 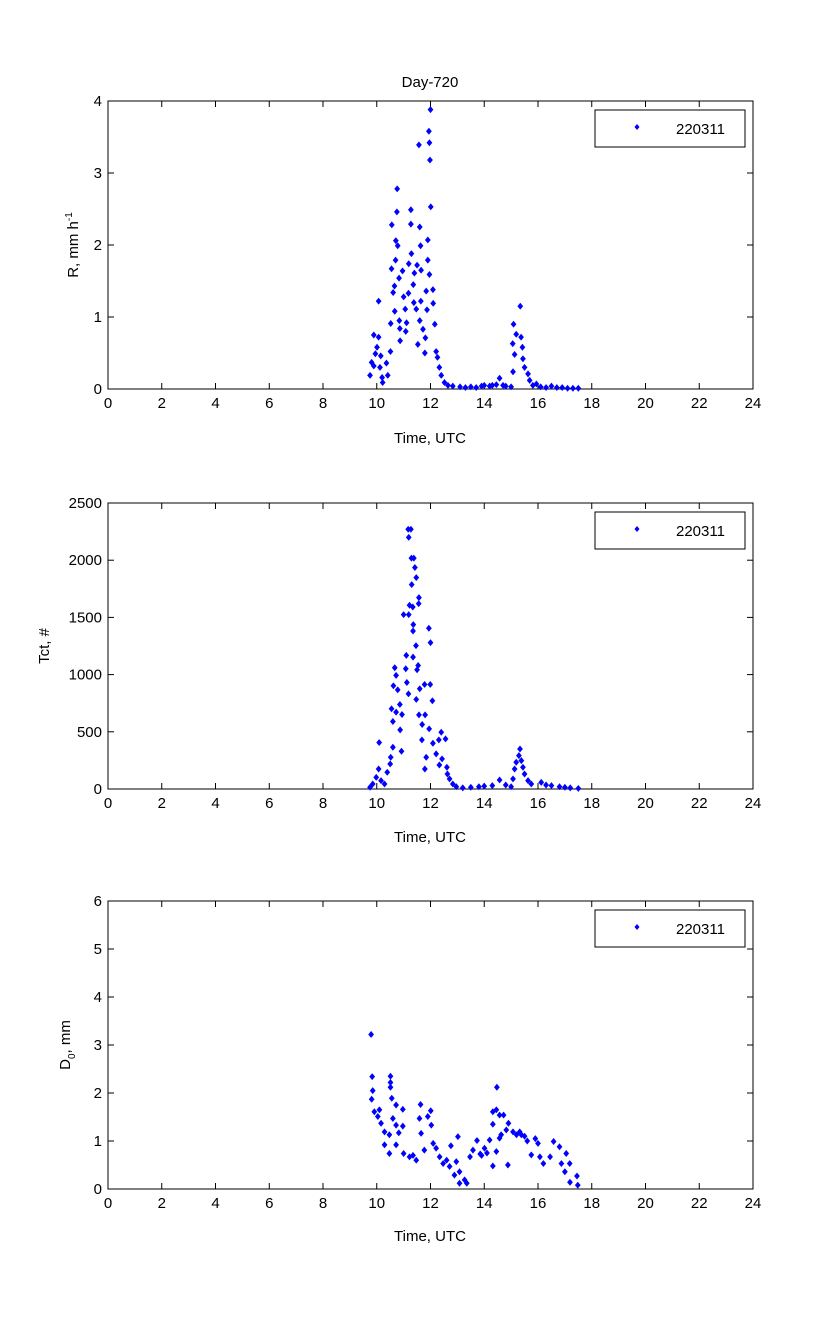 I want to click on y-axis-label: R, mm h-1, so click(x=73, y=245).